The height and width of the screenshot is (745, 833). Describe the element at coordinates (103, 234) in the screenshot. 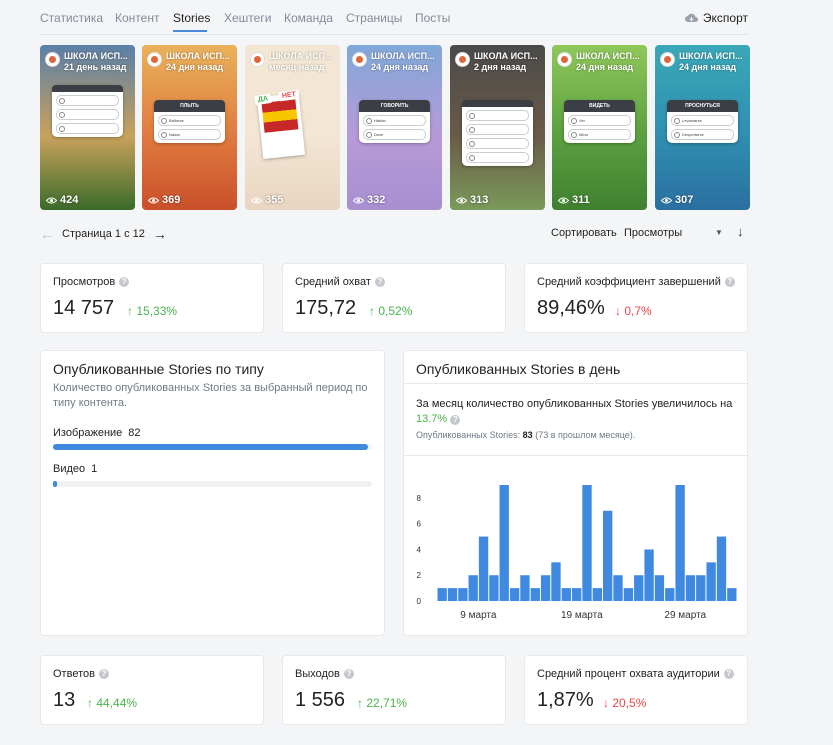

I see `page-indicator: Страница 1 с 12` at that location.